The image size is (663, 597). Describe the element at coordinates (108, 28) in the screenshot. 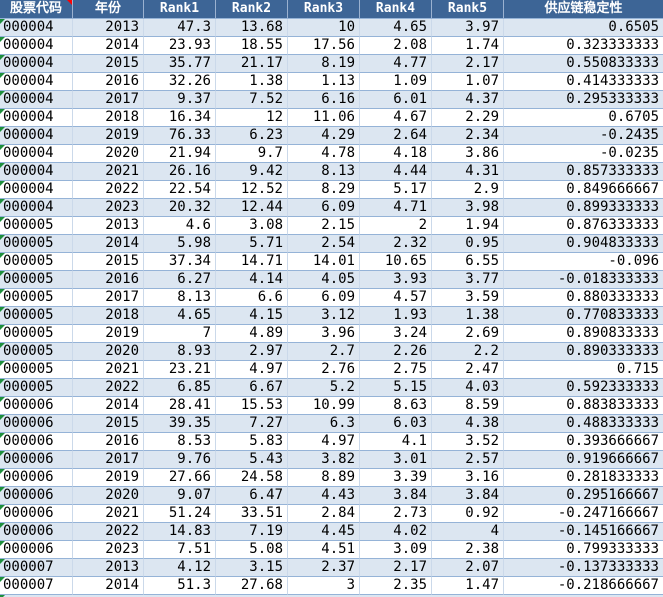

I see `data-cell: 2013` at that location.